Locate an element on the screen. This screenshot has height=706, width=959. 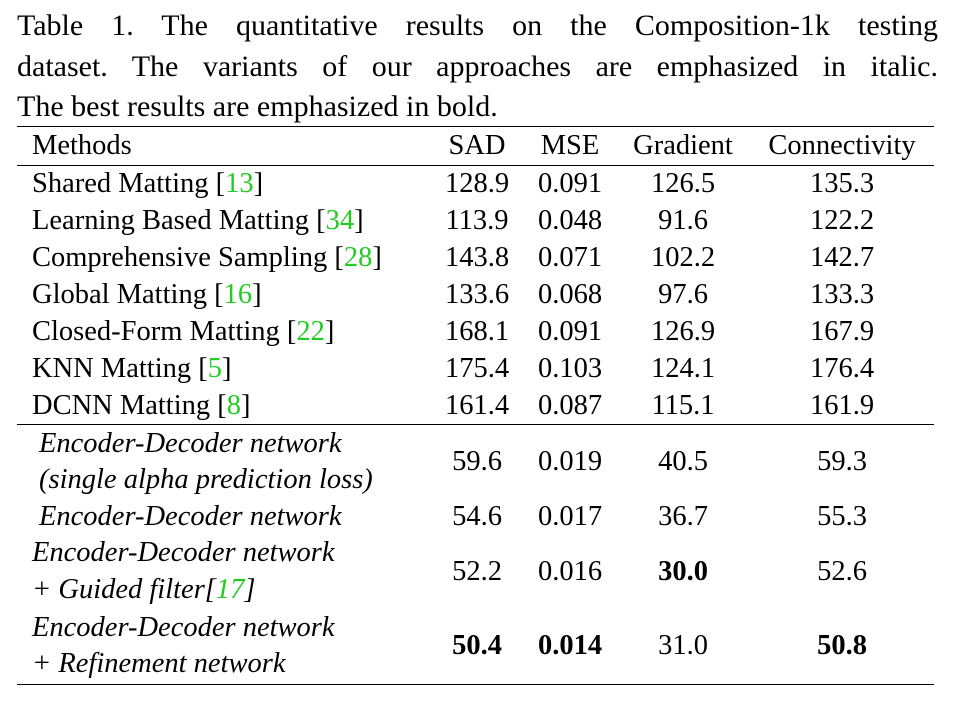
citation-link: 17 is located at coordinates (230, 589).